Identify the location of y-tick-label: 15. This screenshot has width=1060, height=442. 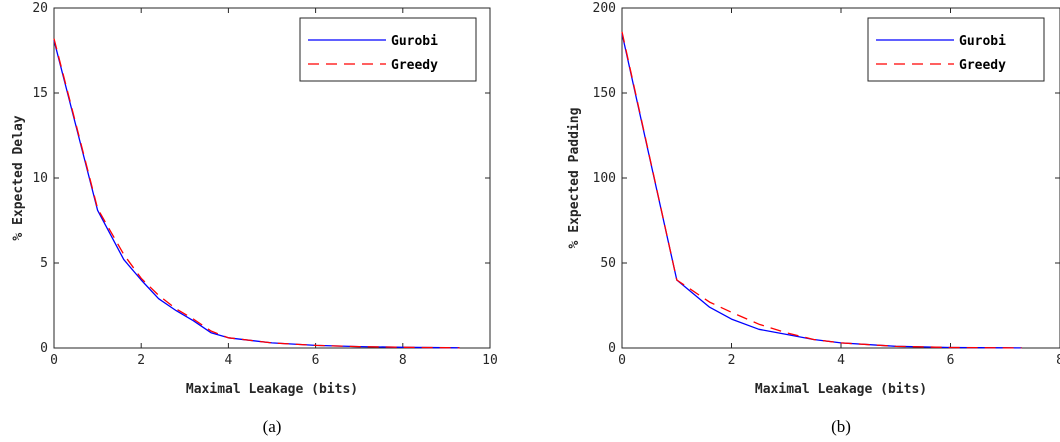
(40, 93).